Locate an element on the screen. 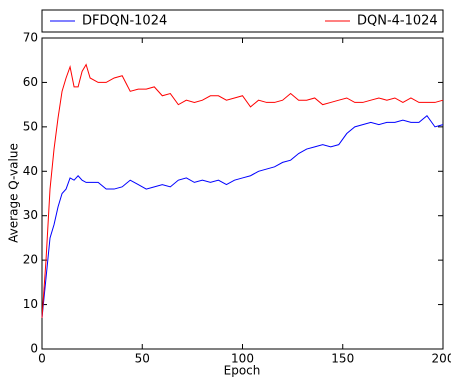 The width and height of the screenshot is (451, 377). y-tick-label: 20 is located at coordinates (30, 260).